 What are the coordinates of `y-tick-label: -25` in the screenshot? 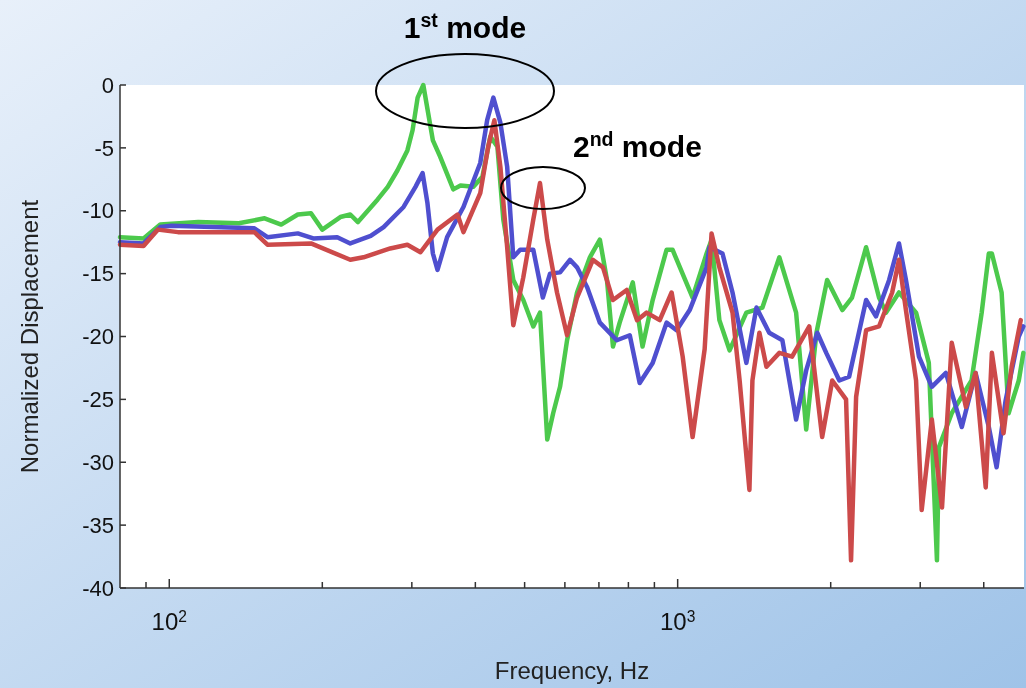 It's located at (98, 400).